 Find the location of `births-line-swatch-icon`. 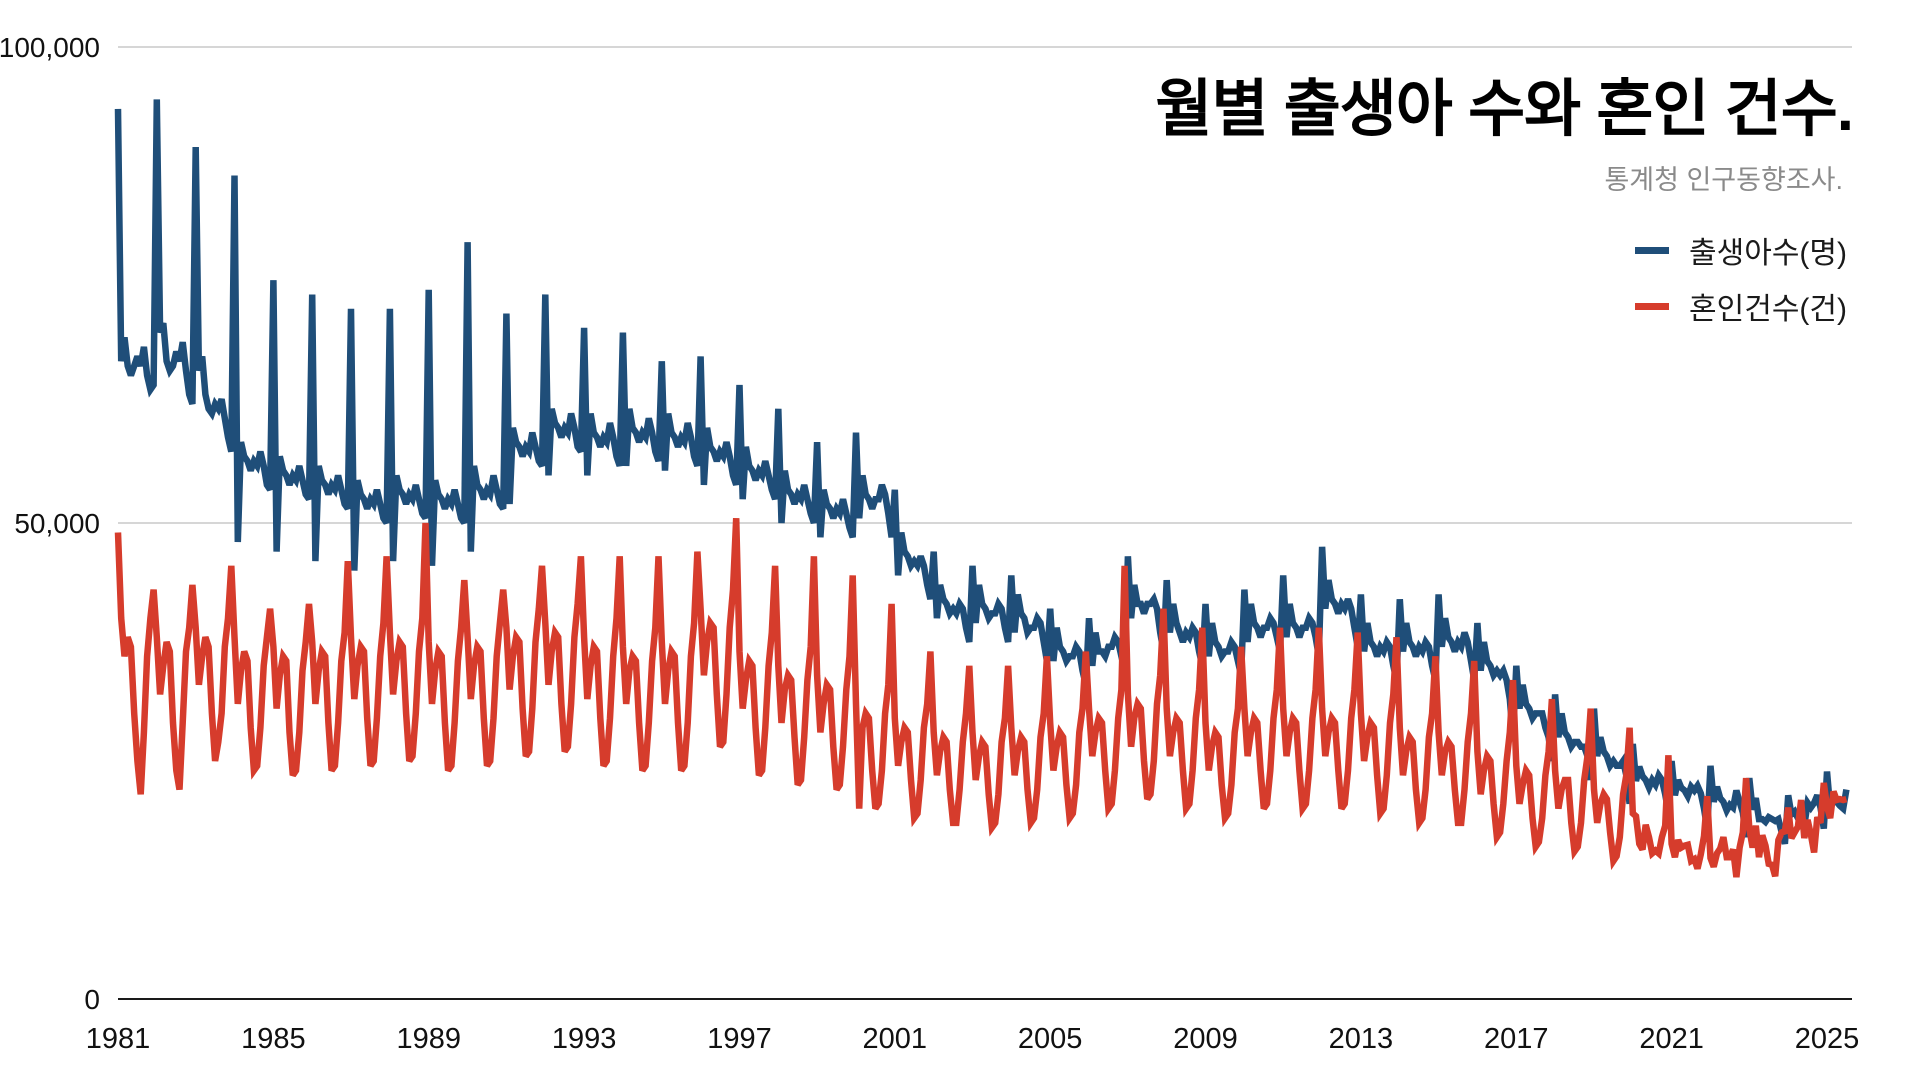

births-line-swatch-icon is located at coordinates (1652, 250).